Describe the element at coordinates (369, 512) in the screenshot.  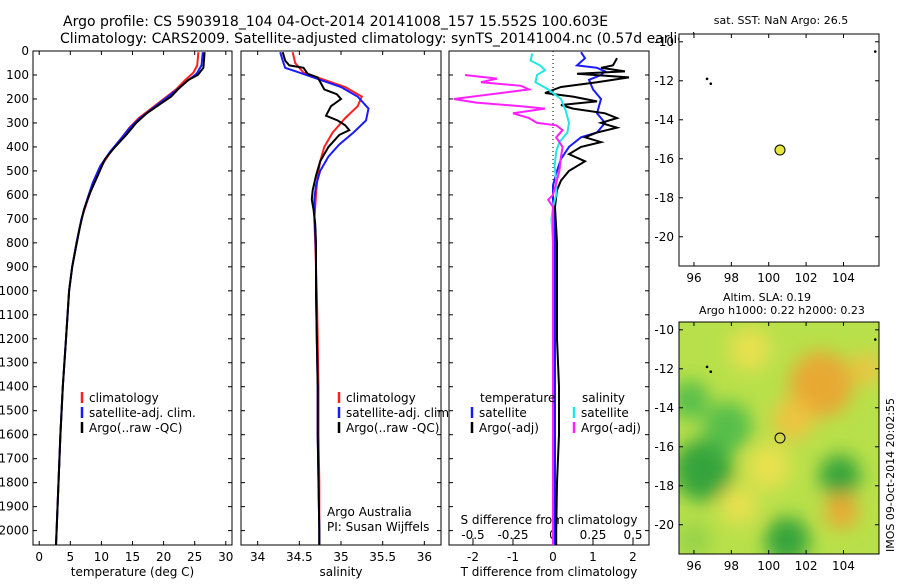
I see `annotation-institution: Argo Australia` at that location.